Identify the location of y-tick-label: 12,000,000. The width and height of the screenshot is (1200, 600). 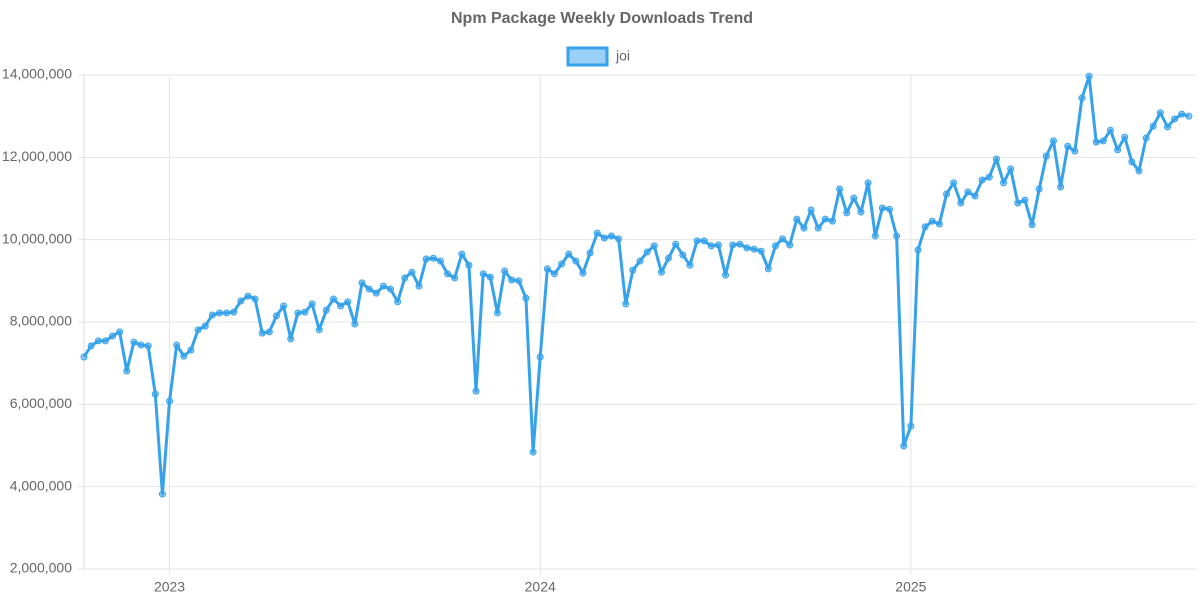
(37, 156).